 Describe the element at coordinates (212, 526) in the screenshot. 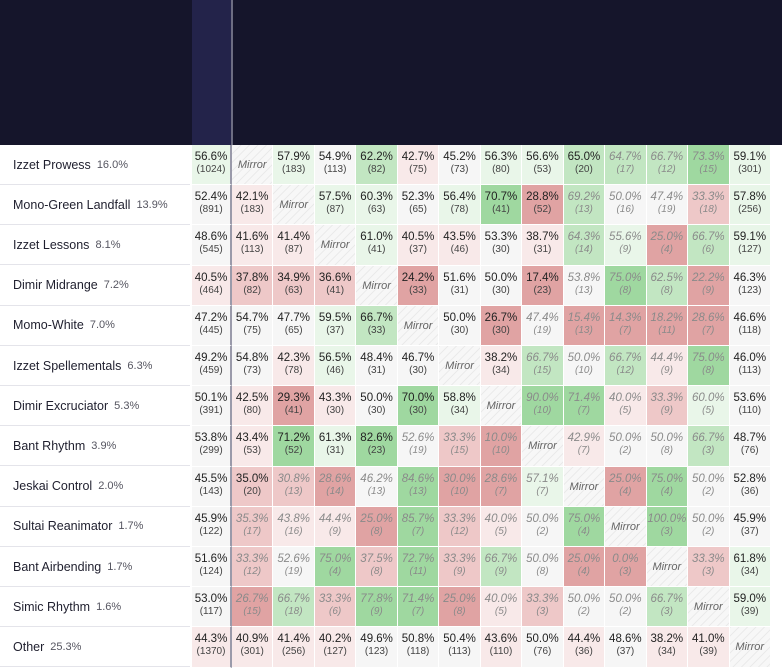

I see `overall-cell: 45.9% (122)` at that location.